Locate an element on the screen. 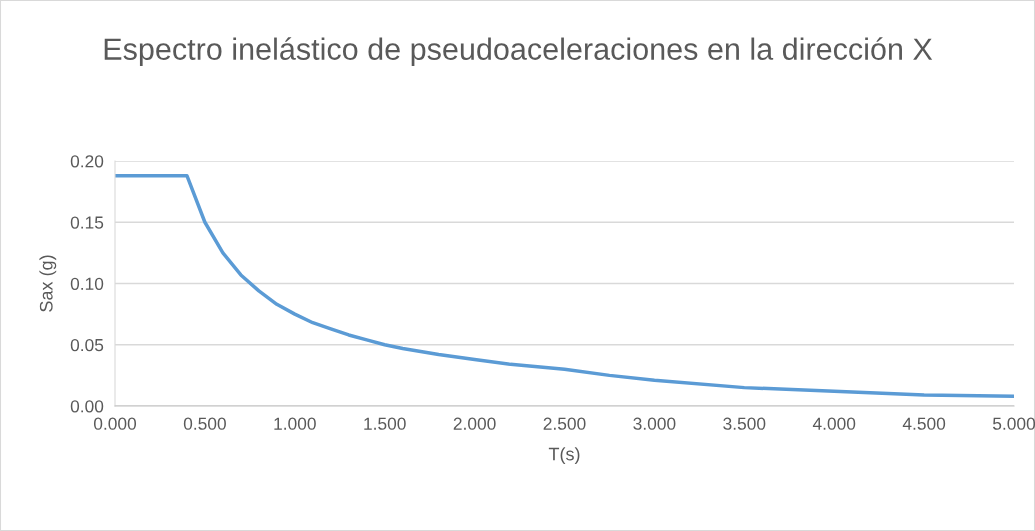  y-axis-title: Sax (g) is located at coordinates (48, 283).